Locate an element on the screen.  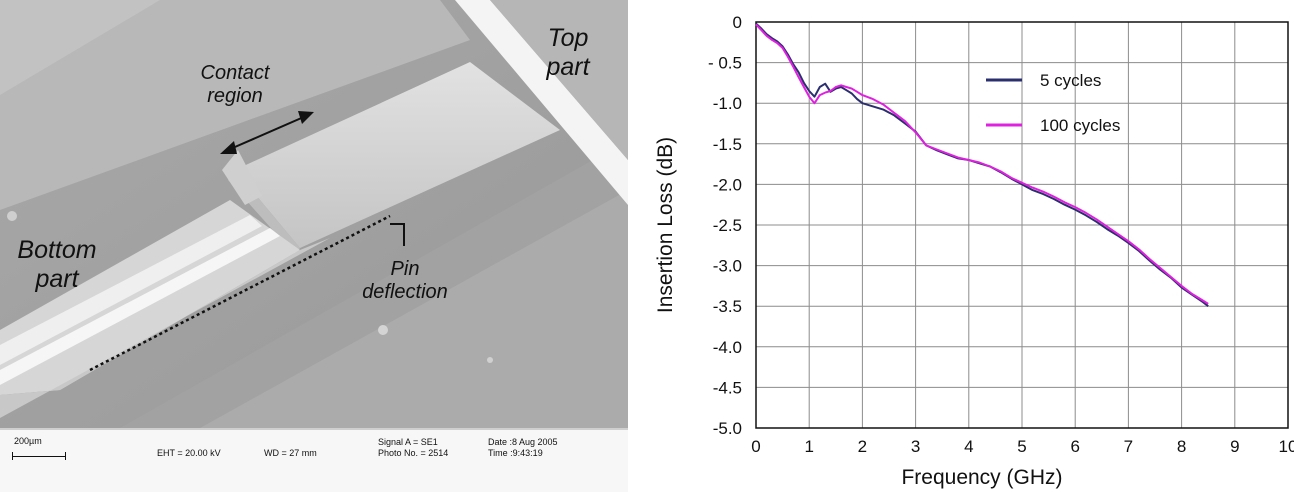
arrow-head-left-icon is located at coordinates (228, 147).